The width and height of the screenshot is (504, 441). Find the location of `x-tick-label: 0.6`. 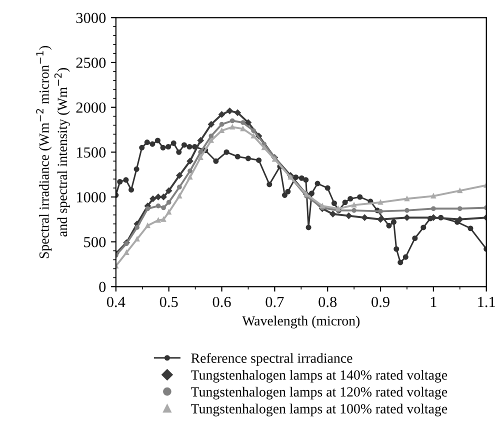

x-tick-label: 0.6 is located at coordinates (221, 302).